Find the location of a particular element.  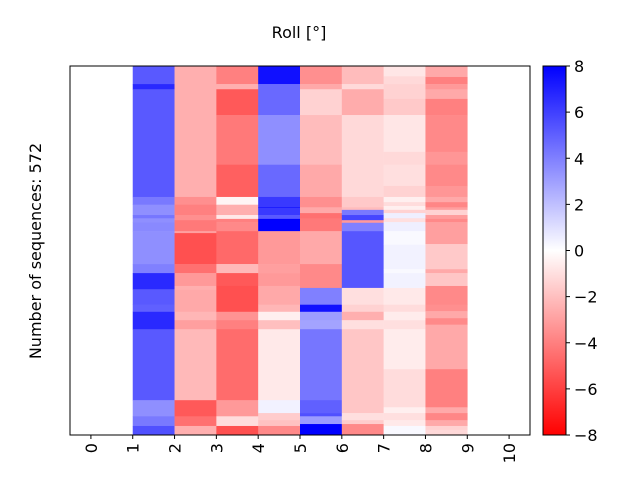

heatmap-cell-col5-seg14 is located at coordinates (321, 325).